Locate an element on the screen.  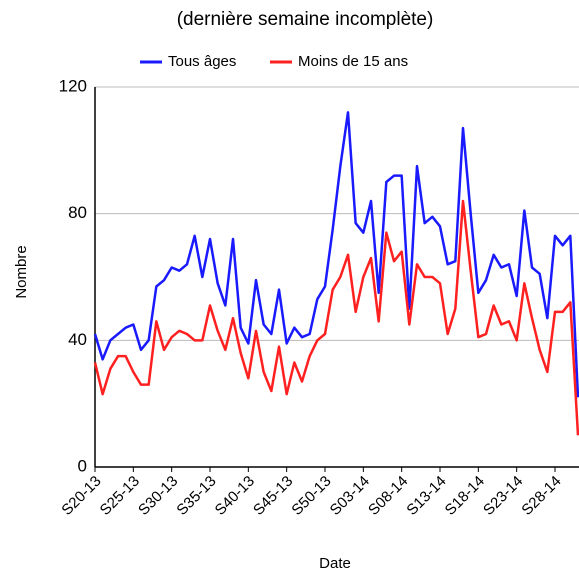
x-tick-label: S18-14 is located at coordinates (465, 496).